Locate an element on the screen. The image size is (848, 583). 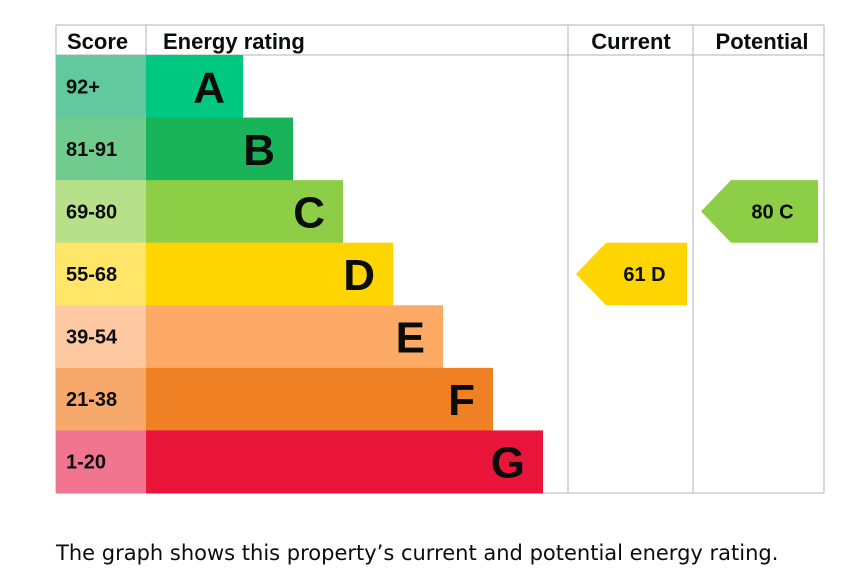
band-c: 69-80 C is located at coordinates (199, 212).